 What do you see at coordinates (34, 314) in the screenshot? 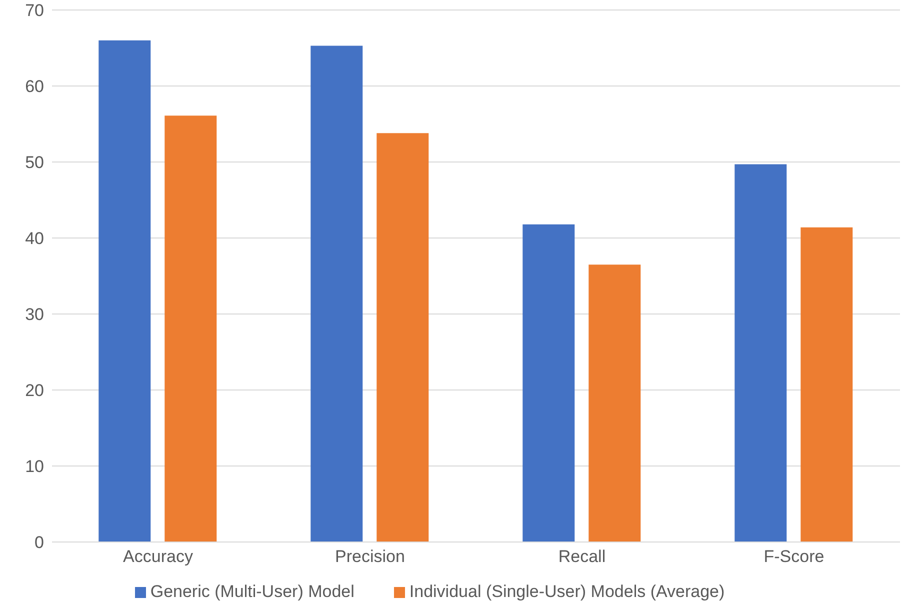
I see `y-tick-label: 30` at bounding box center [34, 314].